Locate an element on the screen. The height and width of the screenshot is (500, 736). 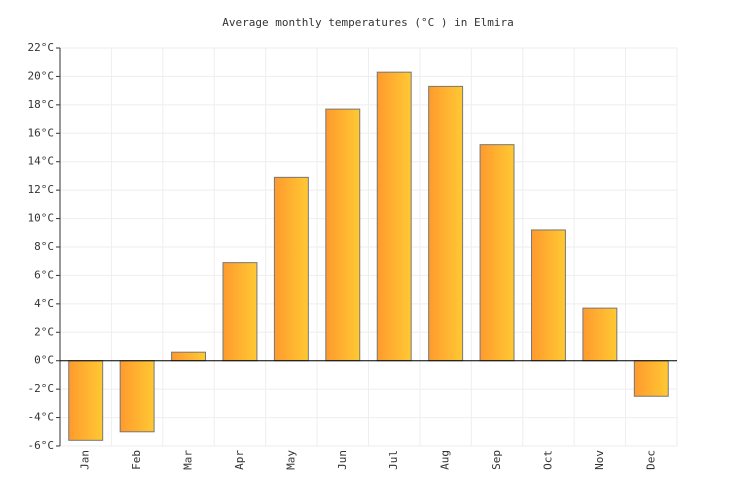
y-tick-label: -4°C is located at coordinates (41, 417).